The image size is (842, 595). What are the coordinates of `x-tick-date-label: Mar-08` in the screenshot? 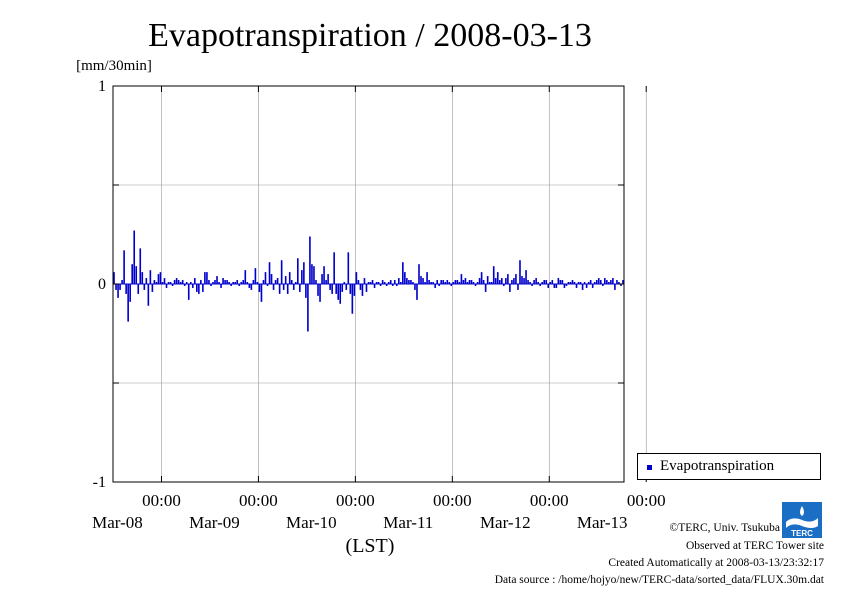 It's located at (117, 522).